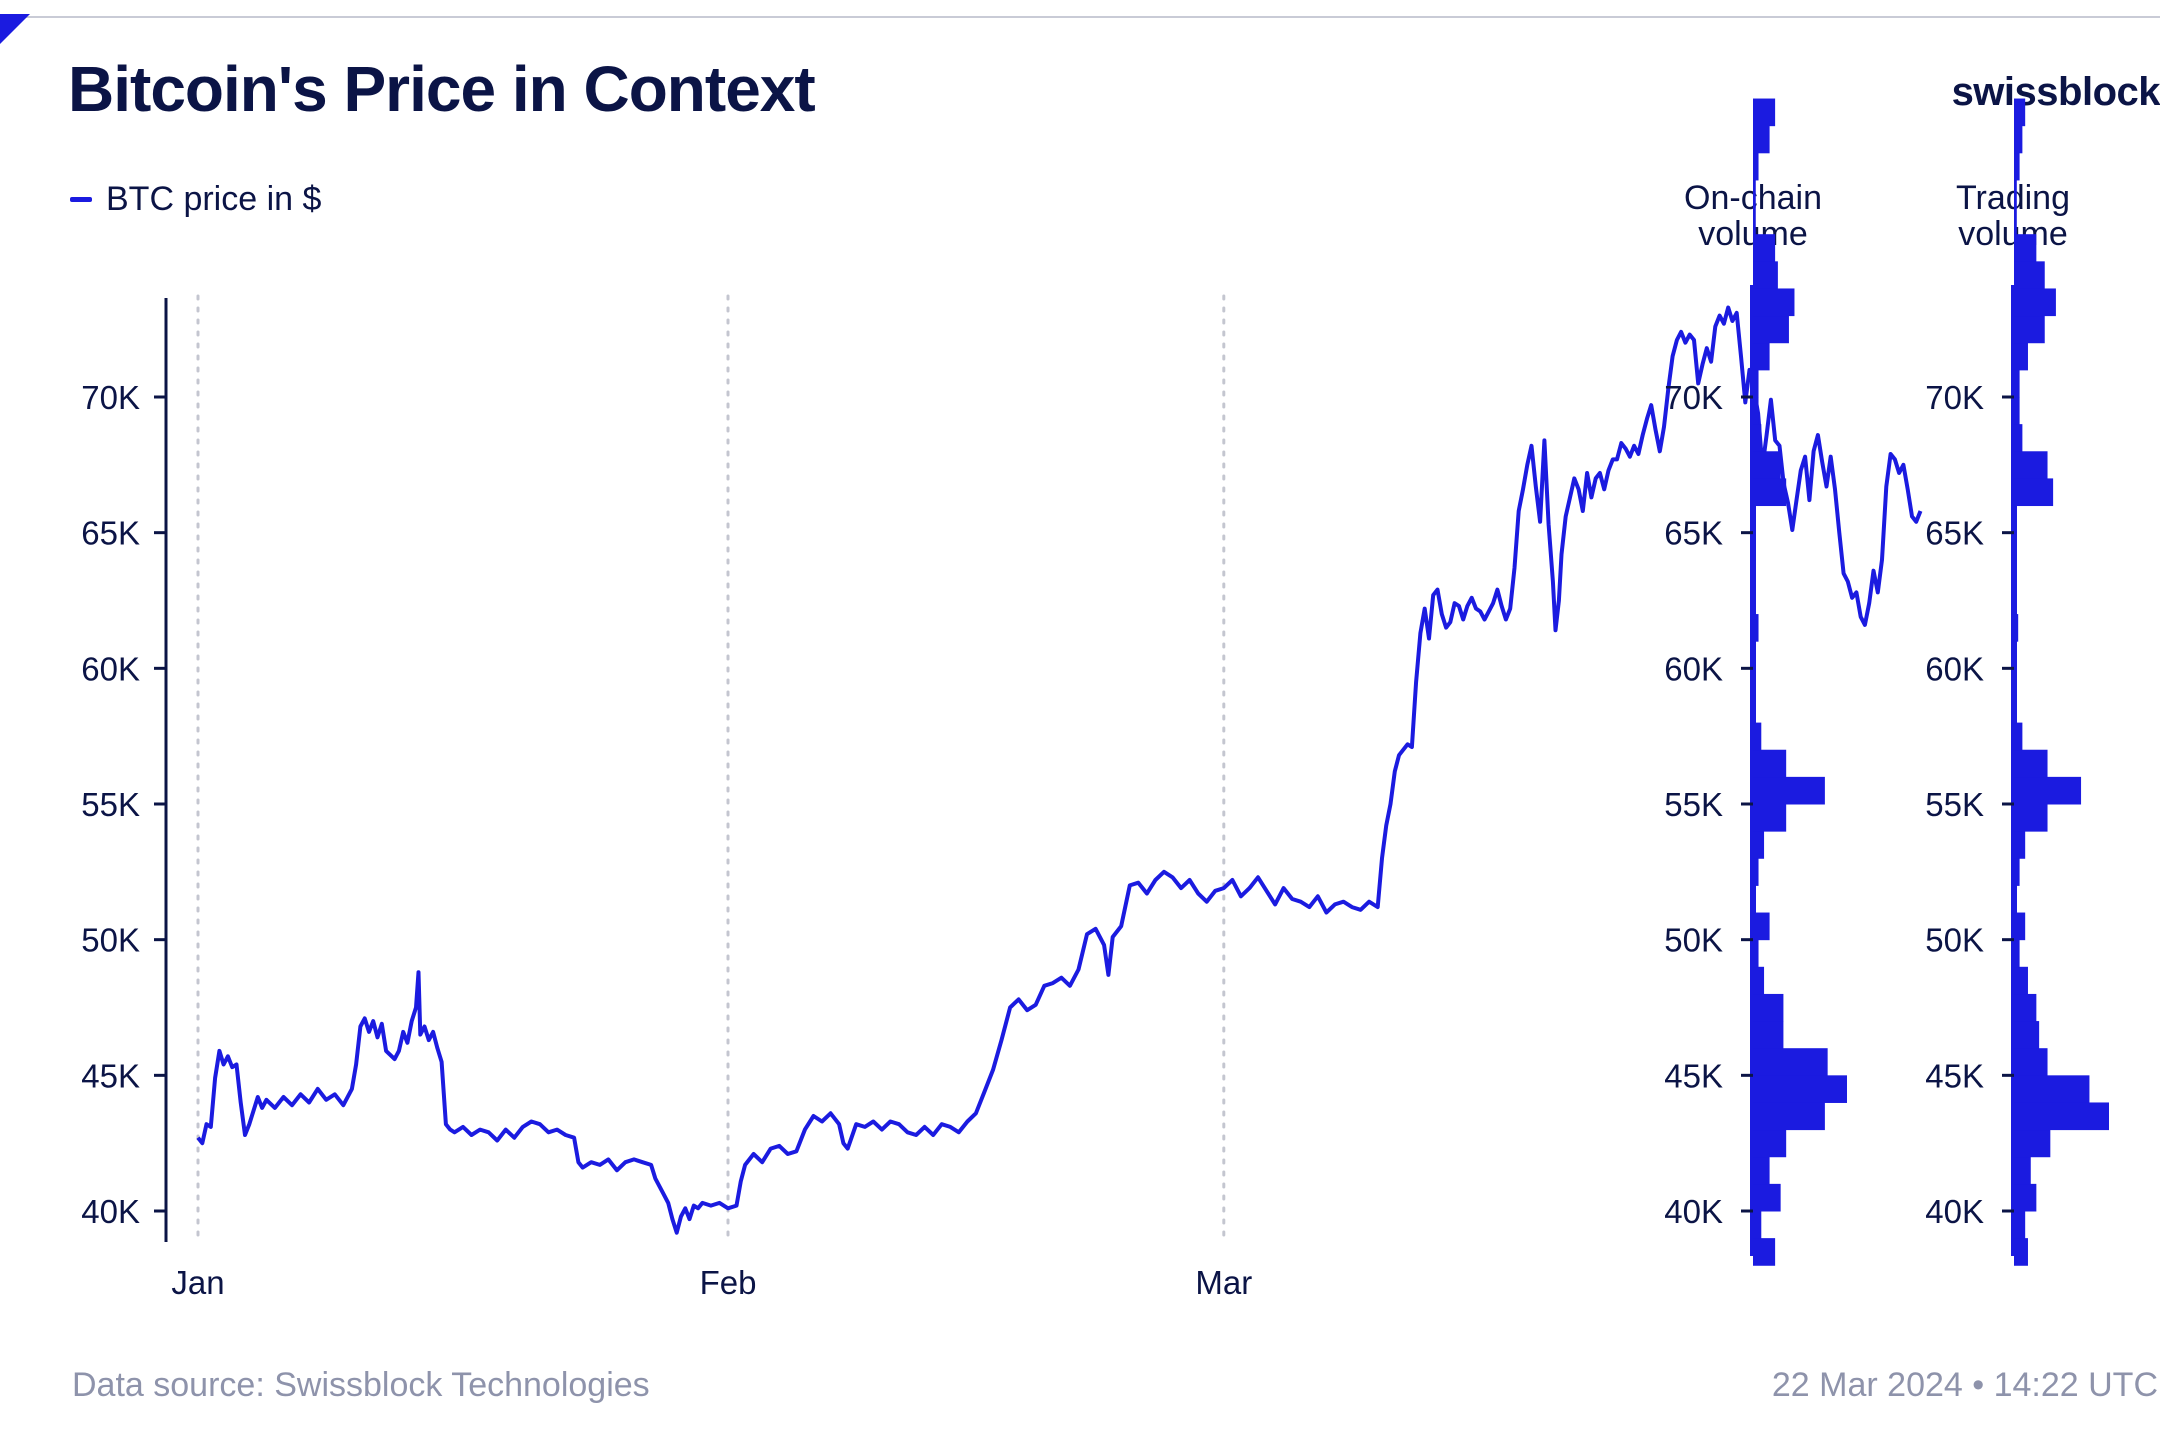 This screenshot has width=2160, height=1440. I want to click on y-tick-label-45k: 45K, so click(110, 1075).